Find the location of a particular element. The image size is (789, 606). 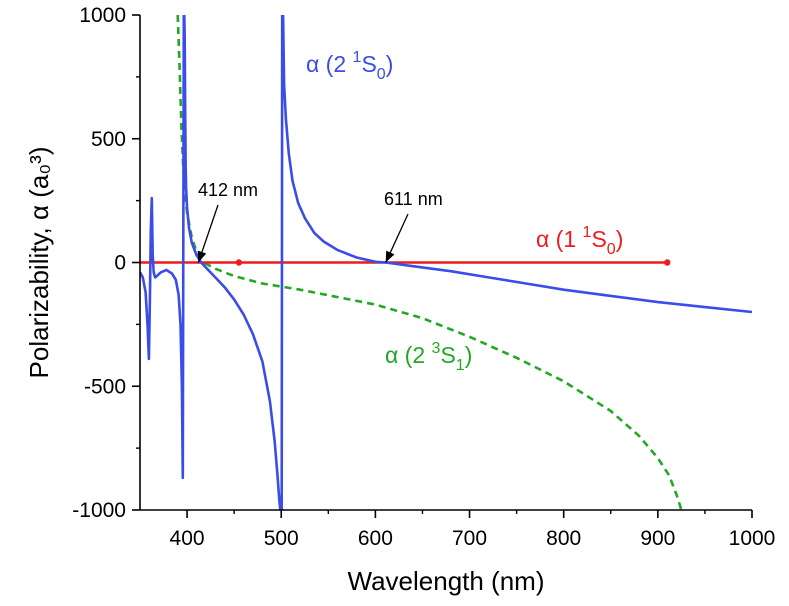

x-axis-title: Wavelength (nm) is located at coordinates (446, 581).